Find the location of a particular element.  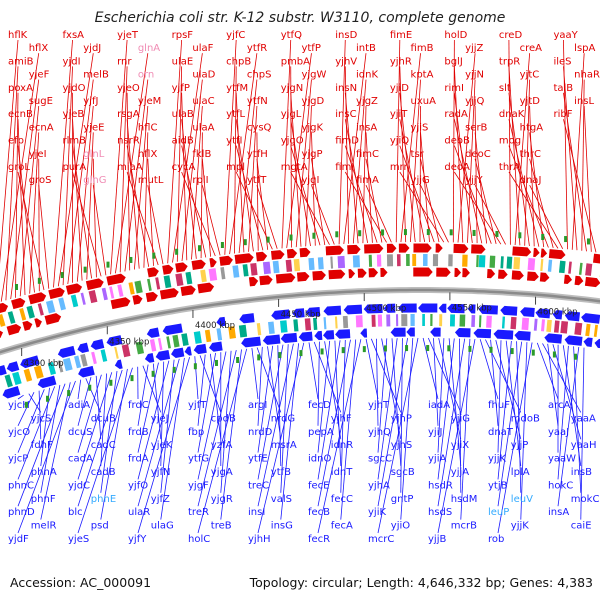

plus-gene-label: ribF is located at coordinates (562, 114).